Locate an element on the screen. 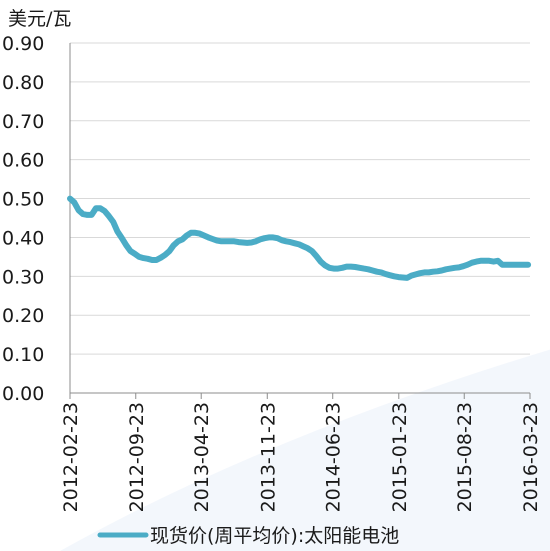  y-tick-label: 0.70 is located at coordinates (23, 122).